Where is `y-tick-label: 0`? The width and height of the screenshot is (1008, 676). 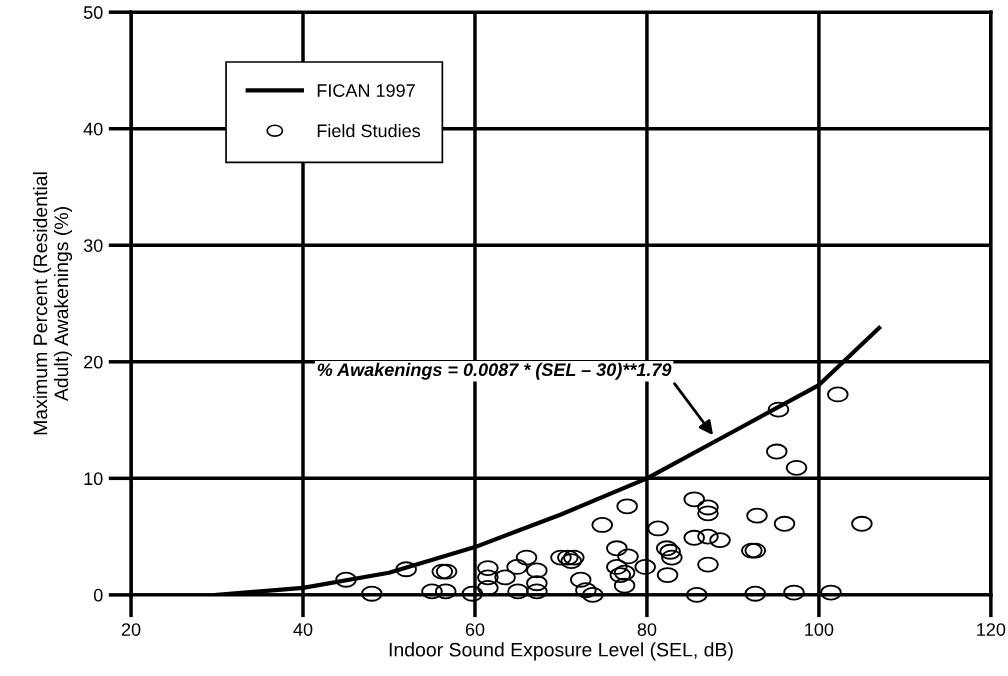
y-tick-label: 0 is located at coordinates (98, 595).